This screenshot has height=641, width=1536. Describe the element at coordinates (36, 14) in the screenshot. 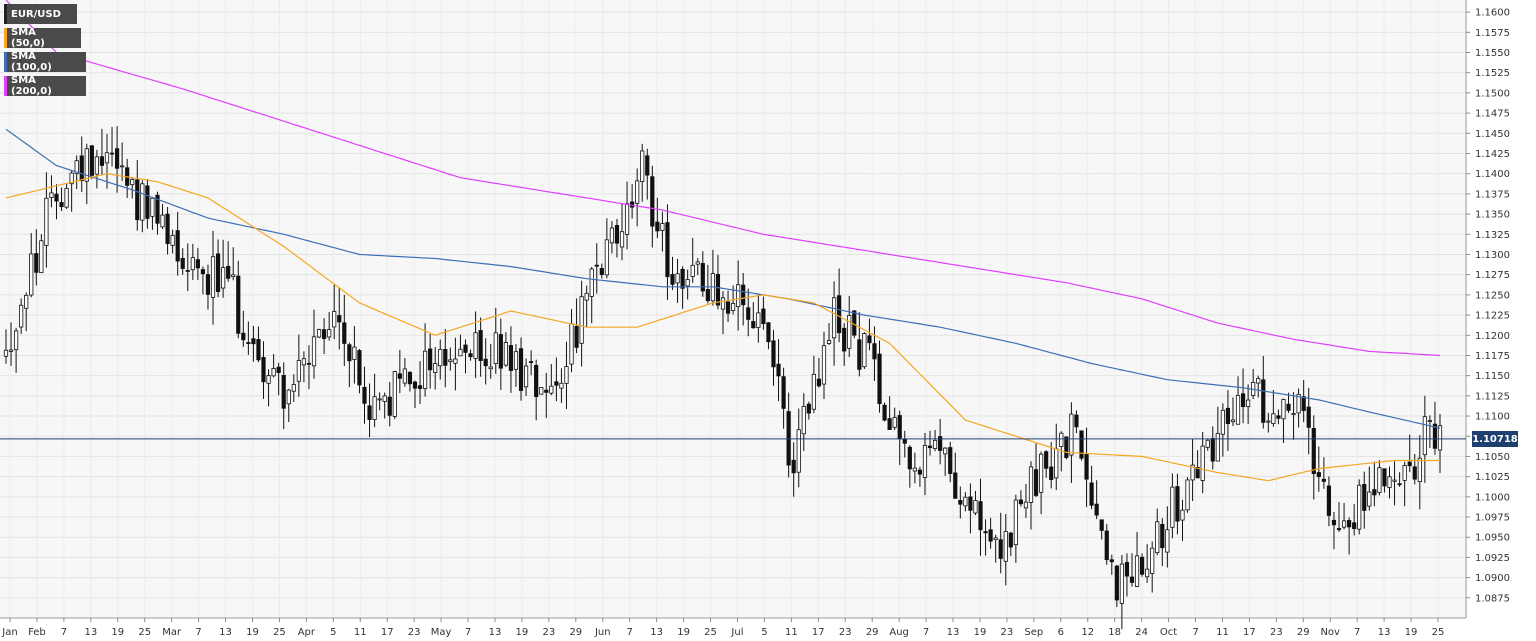

I see `legend-label-eurusd: EUR/USD` at that location.